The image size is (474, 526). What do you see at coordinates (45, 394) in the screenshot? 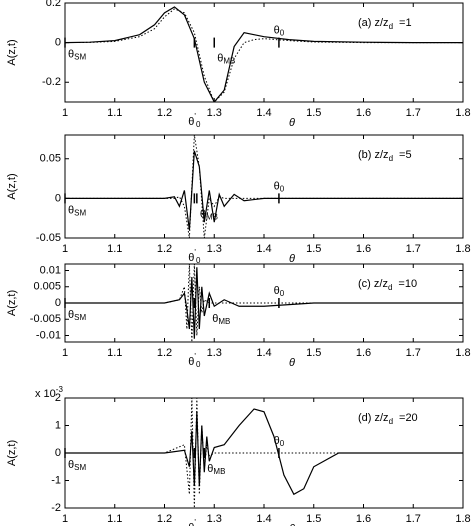
I see `multiplier-base: x 10` at bounding box center [45, 394].